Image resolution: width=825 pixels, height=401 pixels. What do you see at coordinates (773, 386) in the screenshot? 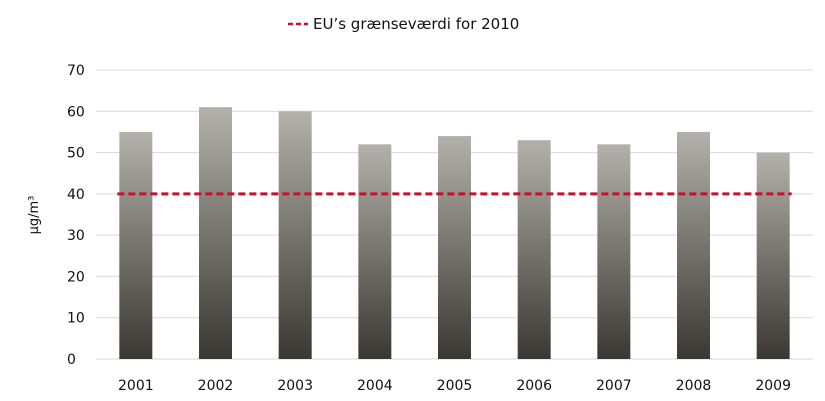
I see `x-tick-label: 2009` at bounding box center [773, 386].